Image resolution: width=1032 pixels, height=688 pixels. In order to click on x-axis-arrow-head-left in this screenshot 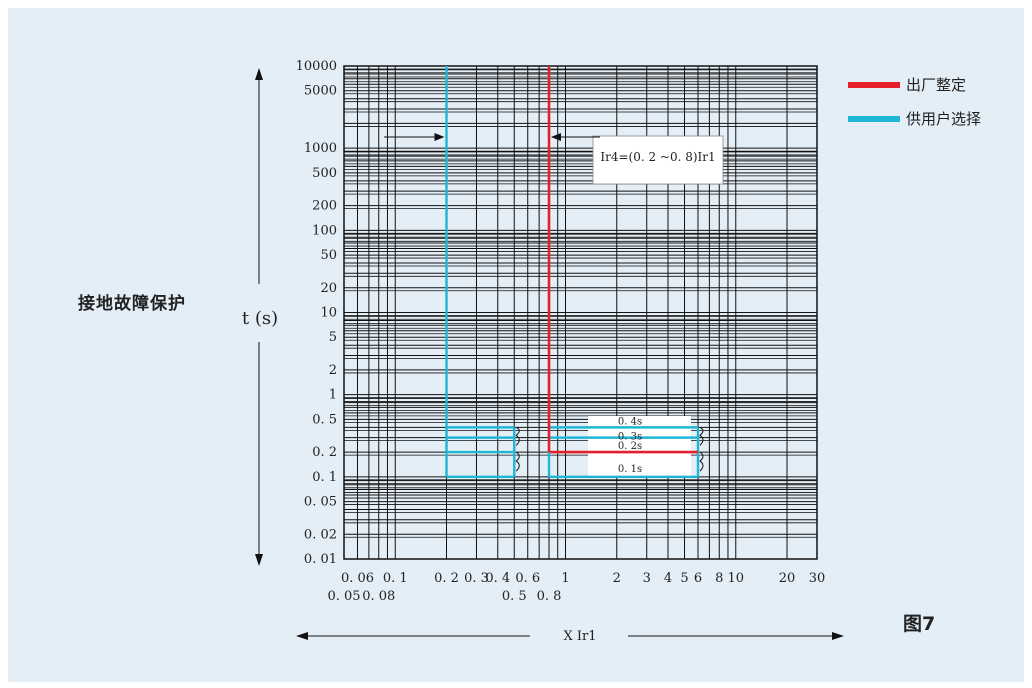, I will do `click(302, 636)`.